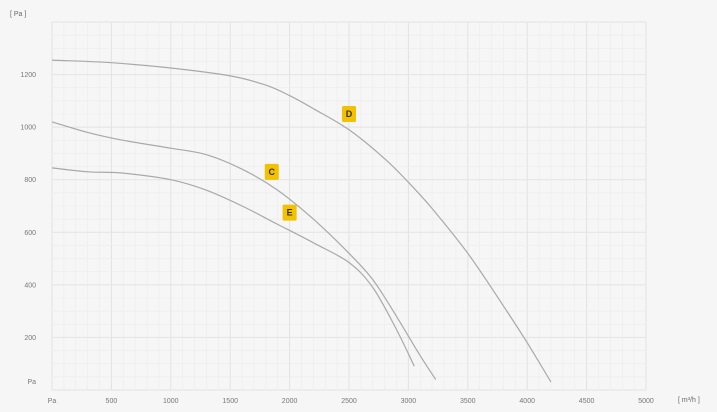 The image size is (717, 412). What do you see at coordinates (28, 128) in the screenshot?
I see `y-tick-label: 1000` at bounding box center [28, 128].